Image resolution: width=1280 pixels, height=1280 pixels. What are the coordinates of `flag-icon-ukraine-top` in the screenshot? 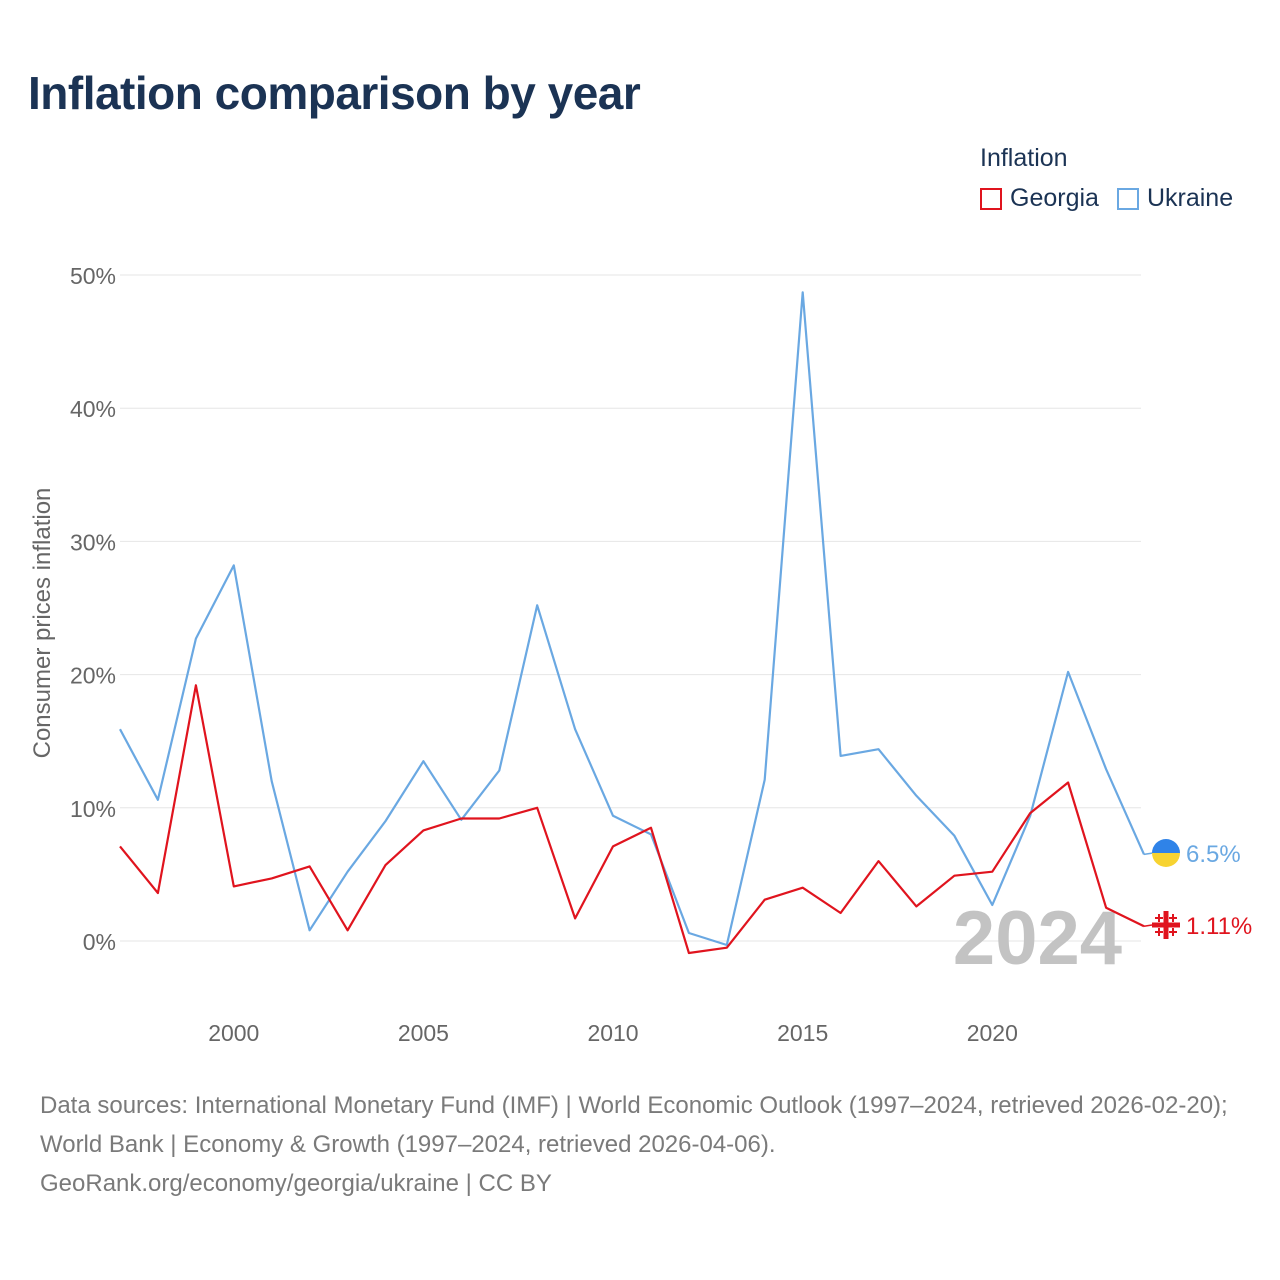 It's located at (1166, 846).